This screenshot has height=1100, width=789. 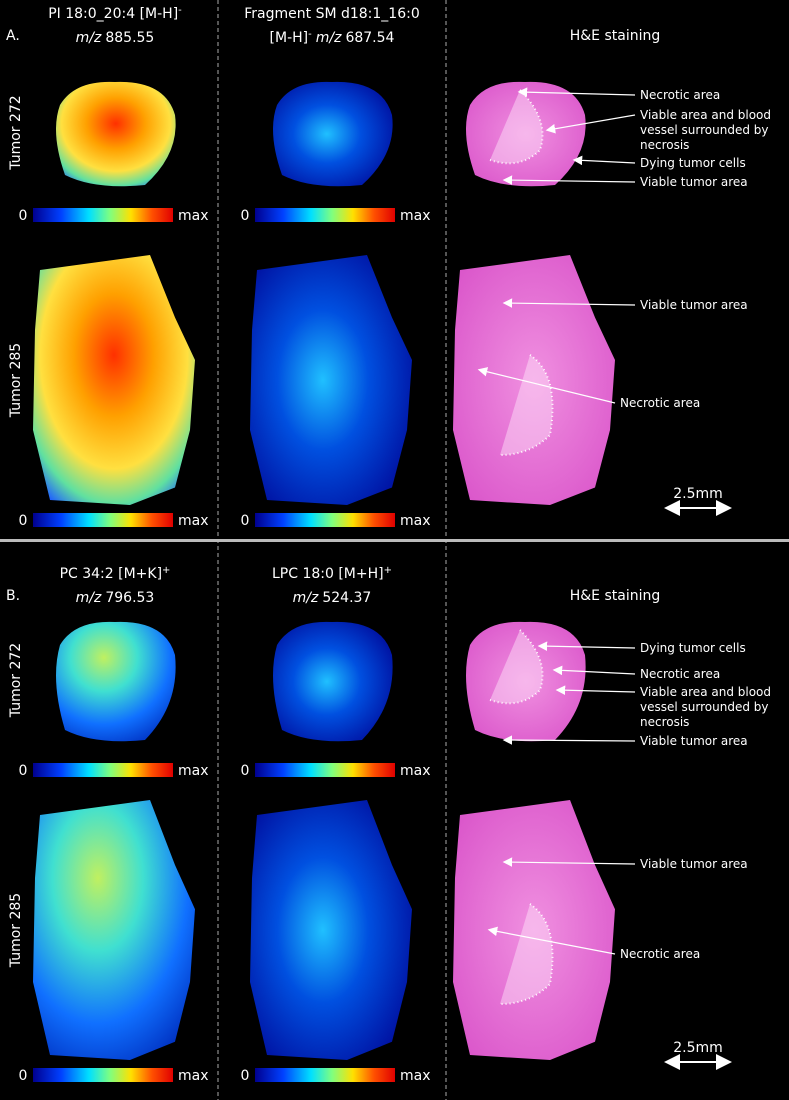 I want to click on panel-label: B., so click(x=13, y=596).